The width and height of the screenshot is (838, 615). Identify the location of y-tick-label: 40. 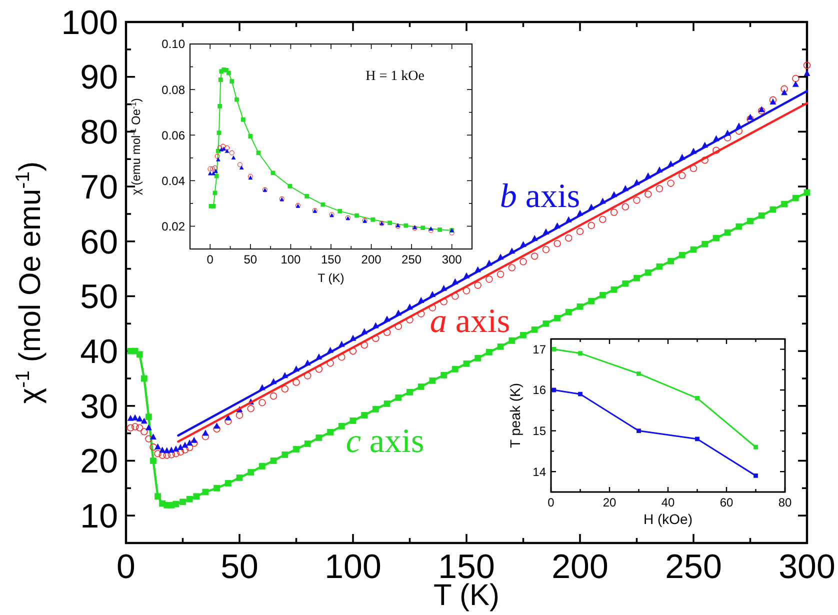
(99, 351).